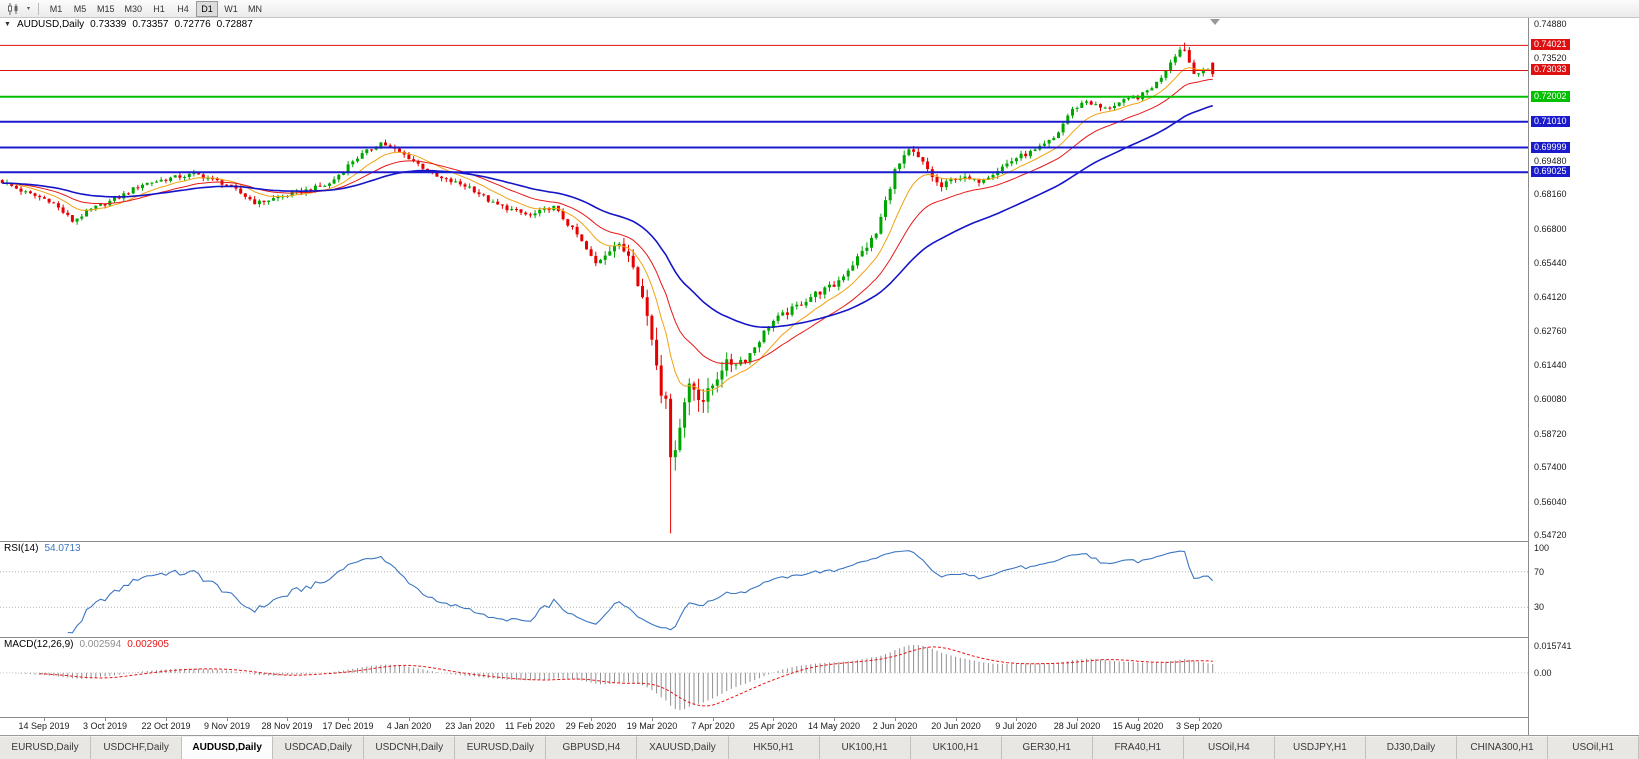 The height and width of the screenshot is (759, 1639). I want to click on time-axis-label: 14 Sep 2019, so click(44, 726).